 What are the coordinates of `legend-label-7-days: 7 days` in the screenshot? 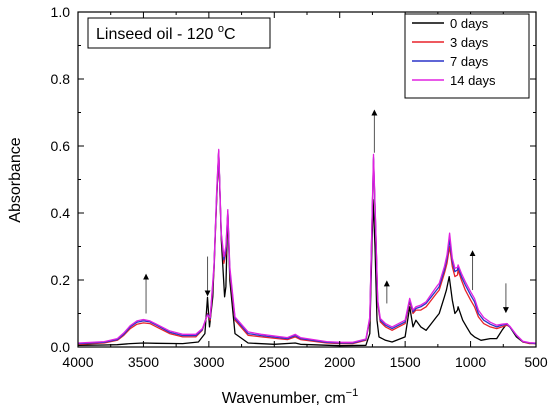 It's located at (469, 61).